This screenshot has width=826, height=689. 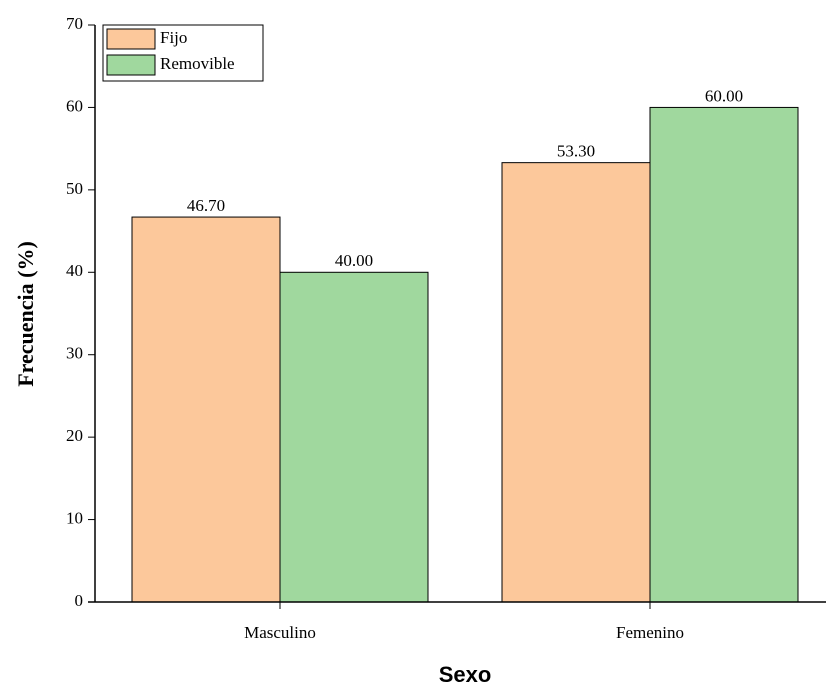 I want to click on y-axis-label: Frecuencia (%), so click(x=25, y=314).